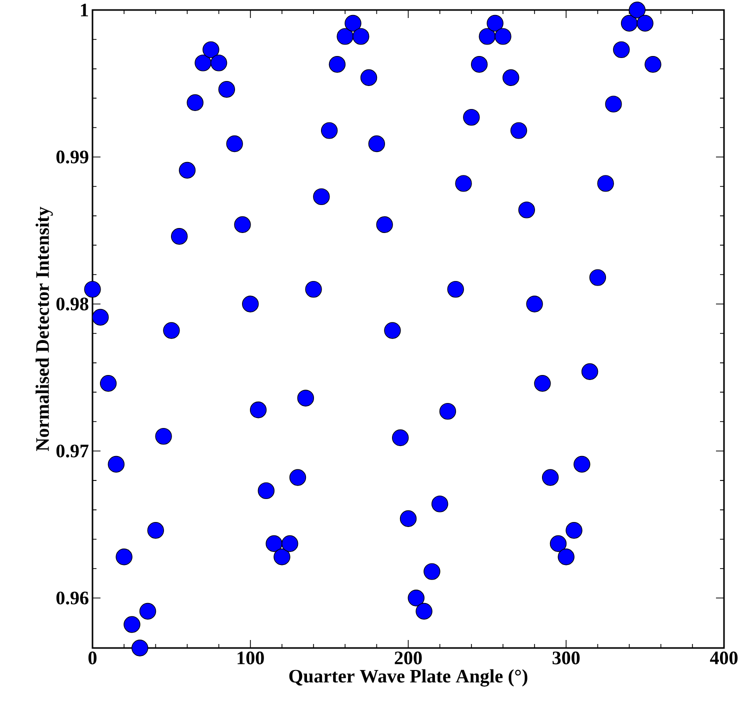 This screenshot has width=738, height=713. I want to click on y-tick-label: 0.97, so click(72, 451).